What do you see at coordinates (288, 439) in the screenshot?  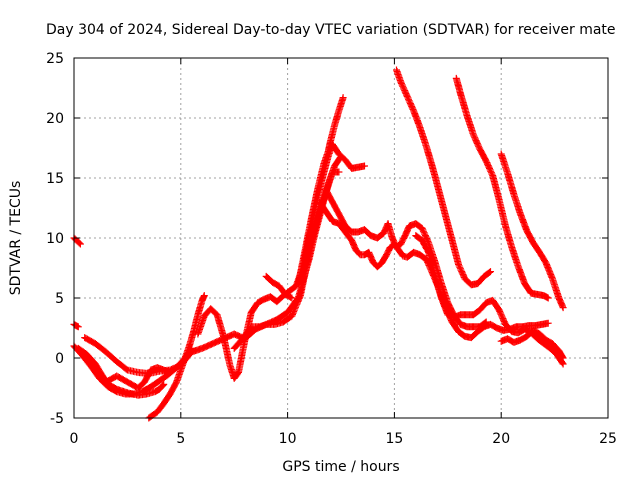 I see `x-tick-label: 10` at bounding box center [288, 439].